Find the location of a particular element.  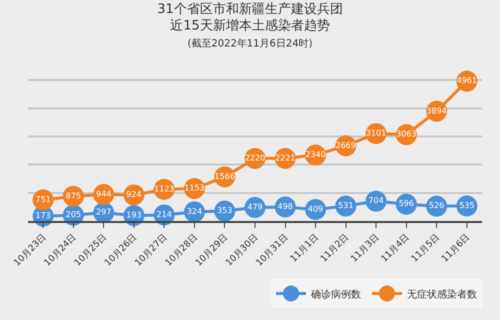

data-label: 498 is located at coordinates (285, 206).